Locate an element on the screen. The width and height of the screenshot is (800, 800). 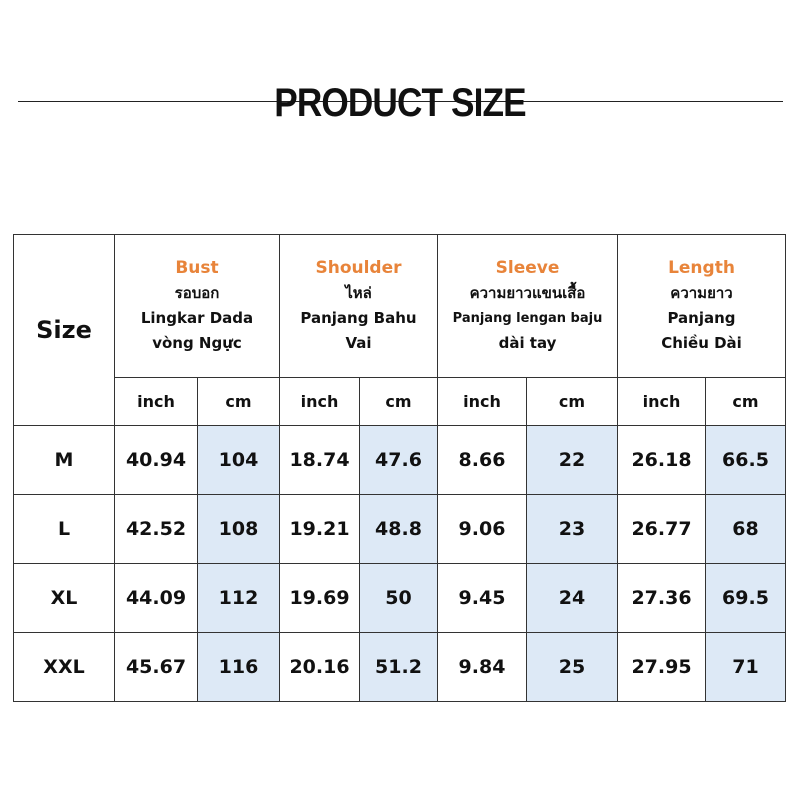
size-value: 18.74 is located at coordinates (319, 460).